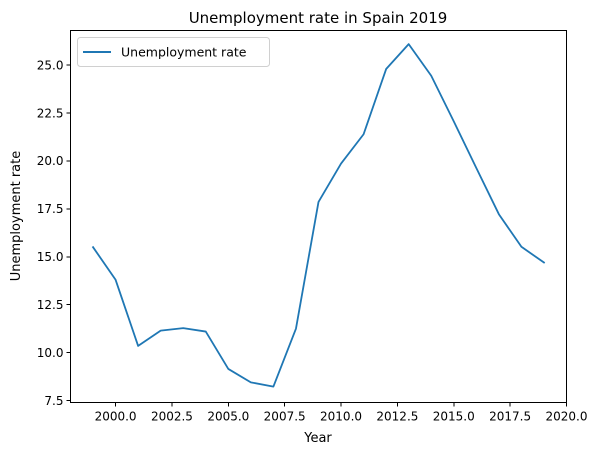  Describe the element at coordinates (50, 209) in the screenshot. I see `y-tick-label: 17.5` at that location.